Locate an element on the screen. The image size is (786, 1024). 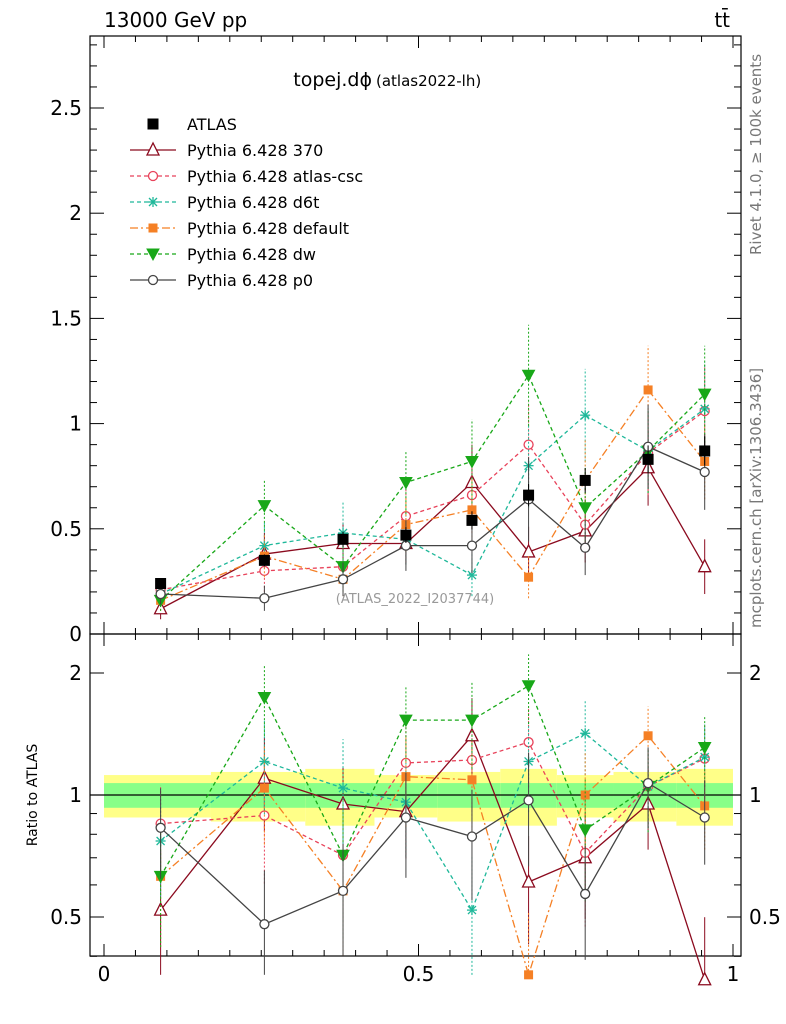
legend-item-5: Pythia 6.428 p0 is located at coordinates (221, 280).